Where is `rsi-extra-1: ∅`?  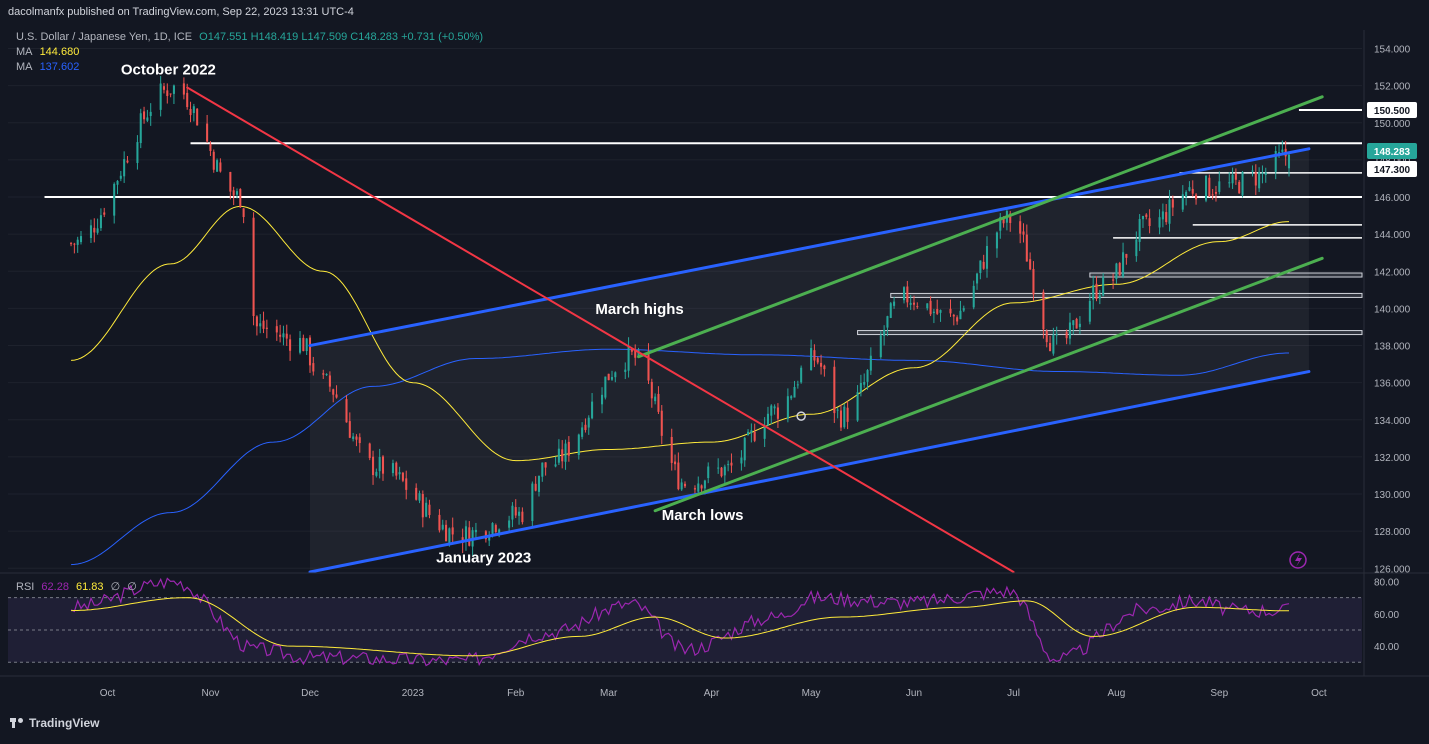 rsi-extra-1: ∅ is located at coordinates (115, 587).